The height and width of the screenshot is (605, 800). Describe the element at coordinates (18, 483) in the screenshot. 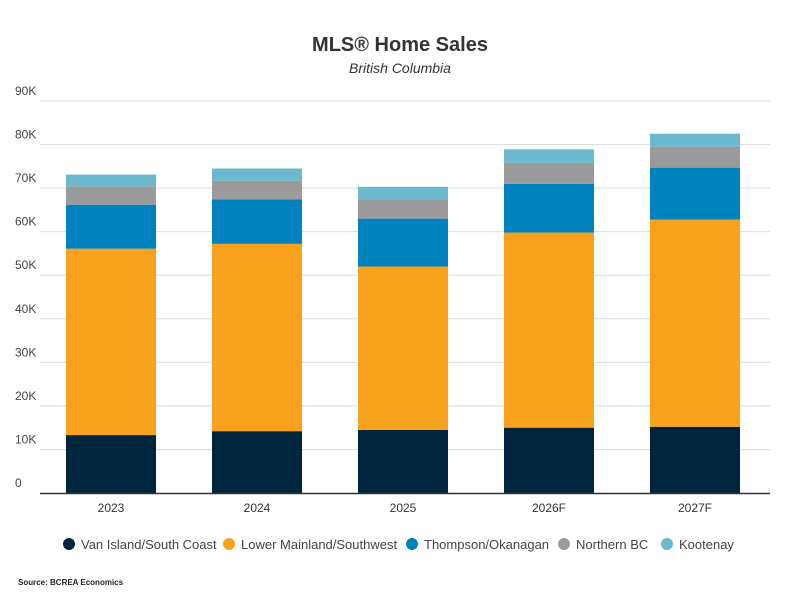

I see `y-tick-label: 0` at that location.